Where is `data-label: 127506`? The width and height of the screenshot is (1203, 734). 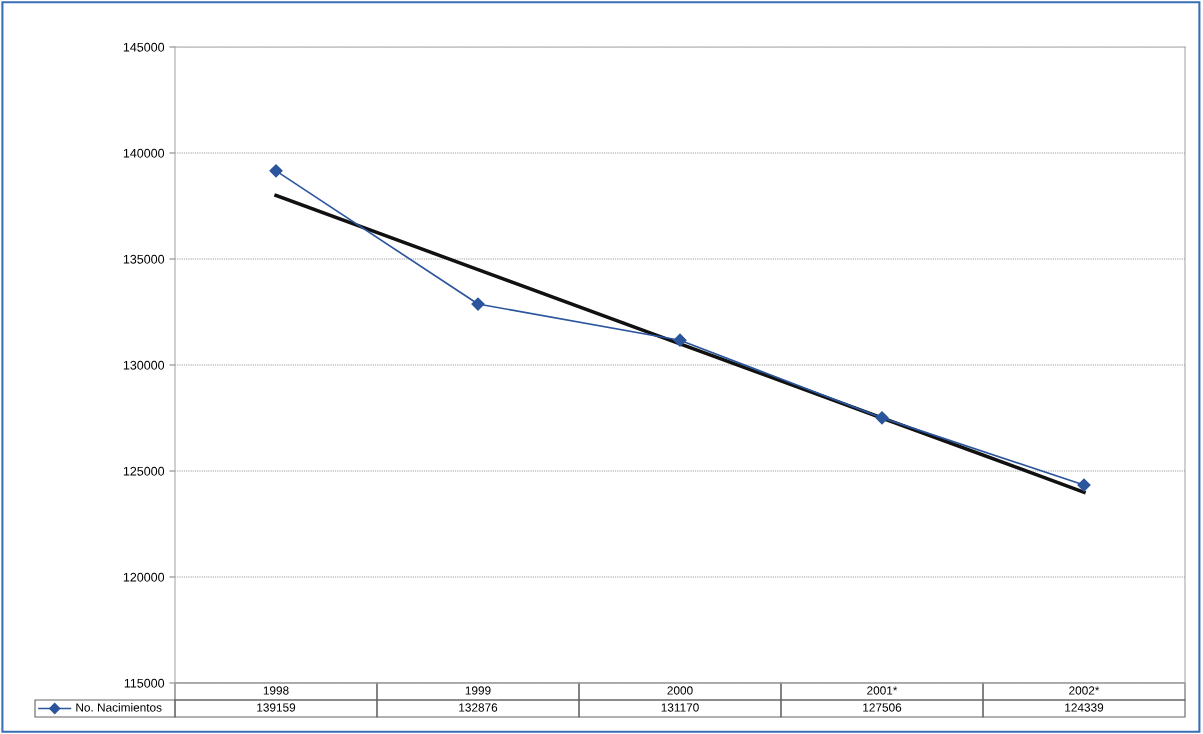
data-label: 127506 is located at coordinates (882, 707).